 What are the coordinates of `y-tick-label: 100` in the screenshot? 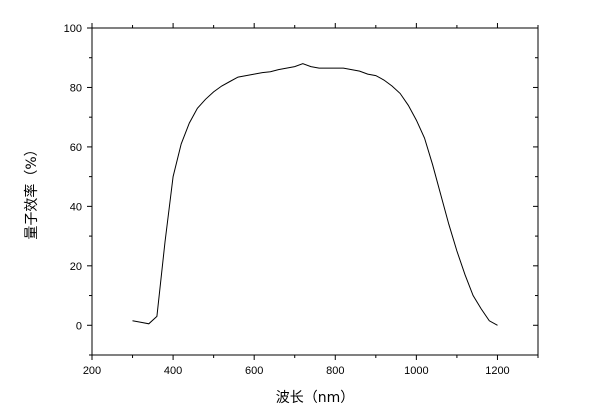 It's located at (73, 29).